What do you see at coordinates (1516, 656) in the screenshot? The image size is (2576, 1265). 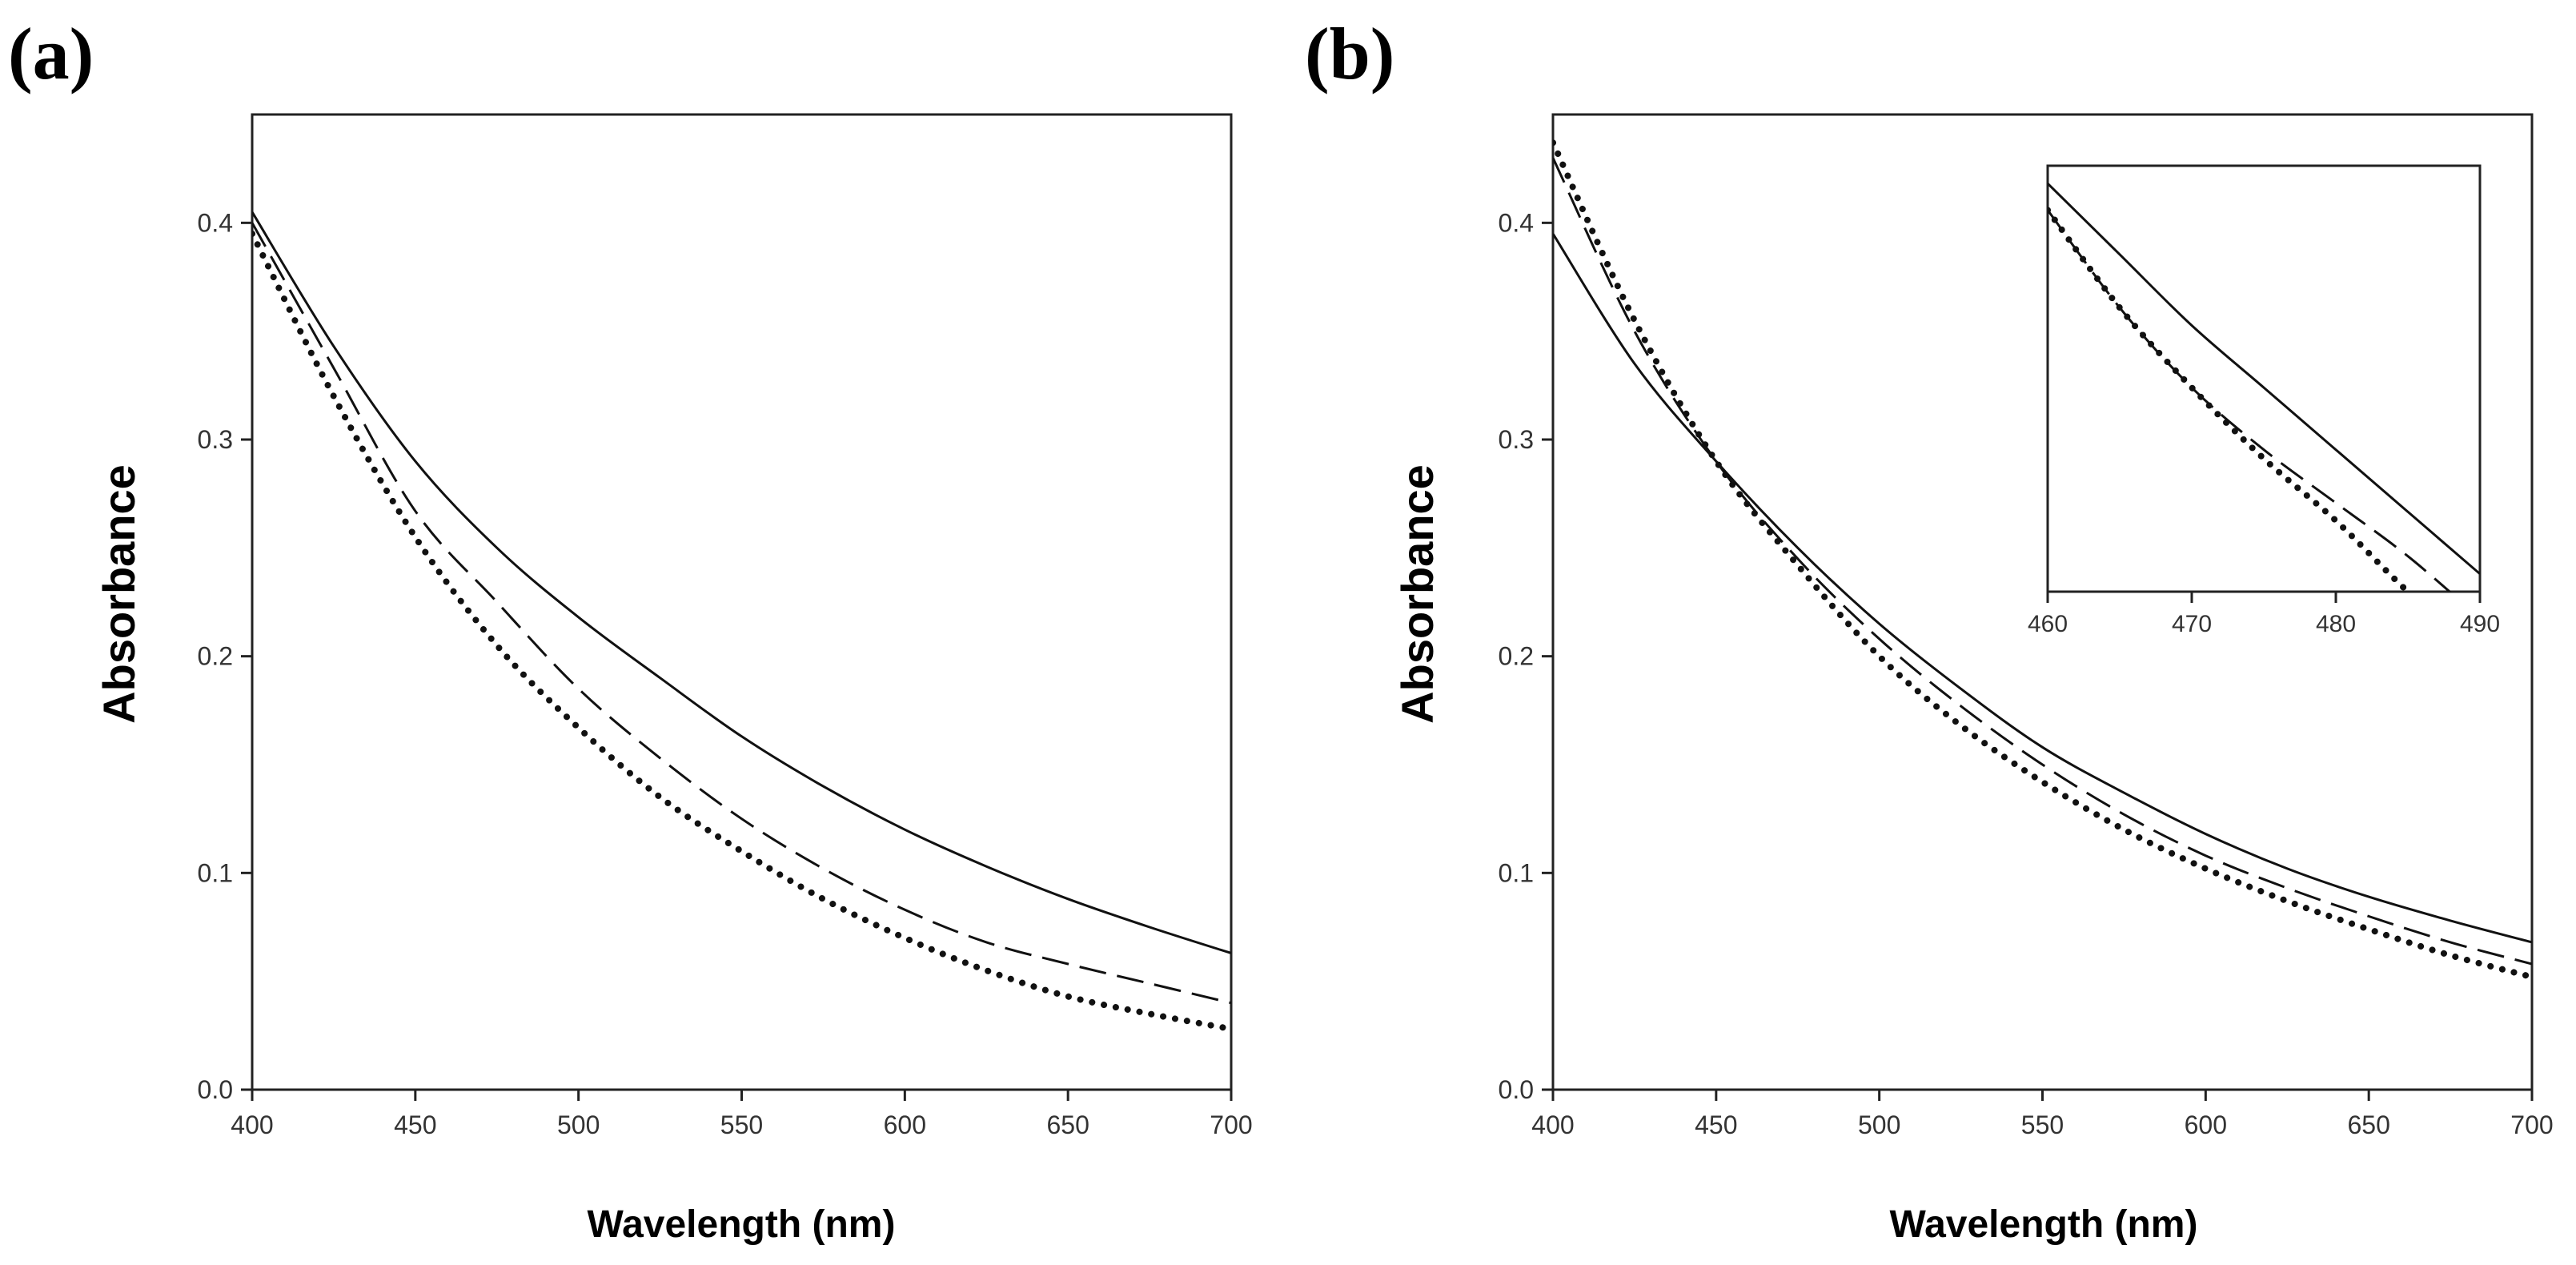 I see `panel-b-y-tick-label: 0.2` at bounding box center [1516, 656].